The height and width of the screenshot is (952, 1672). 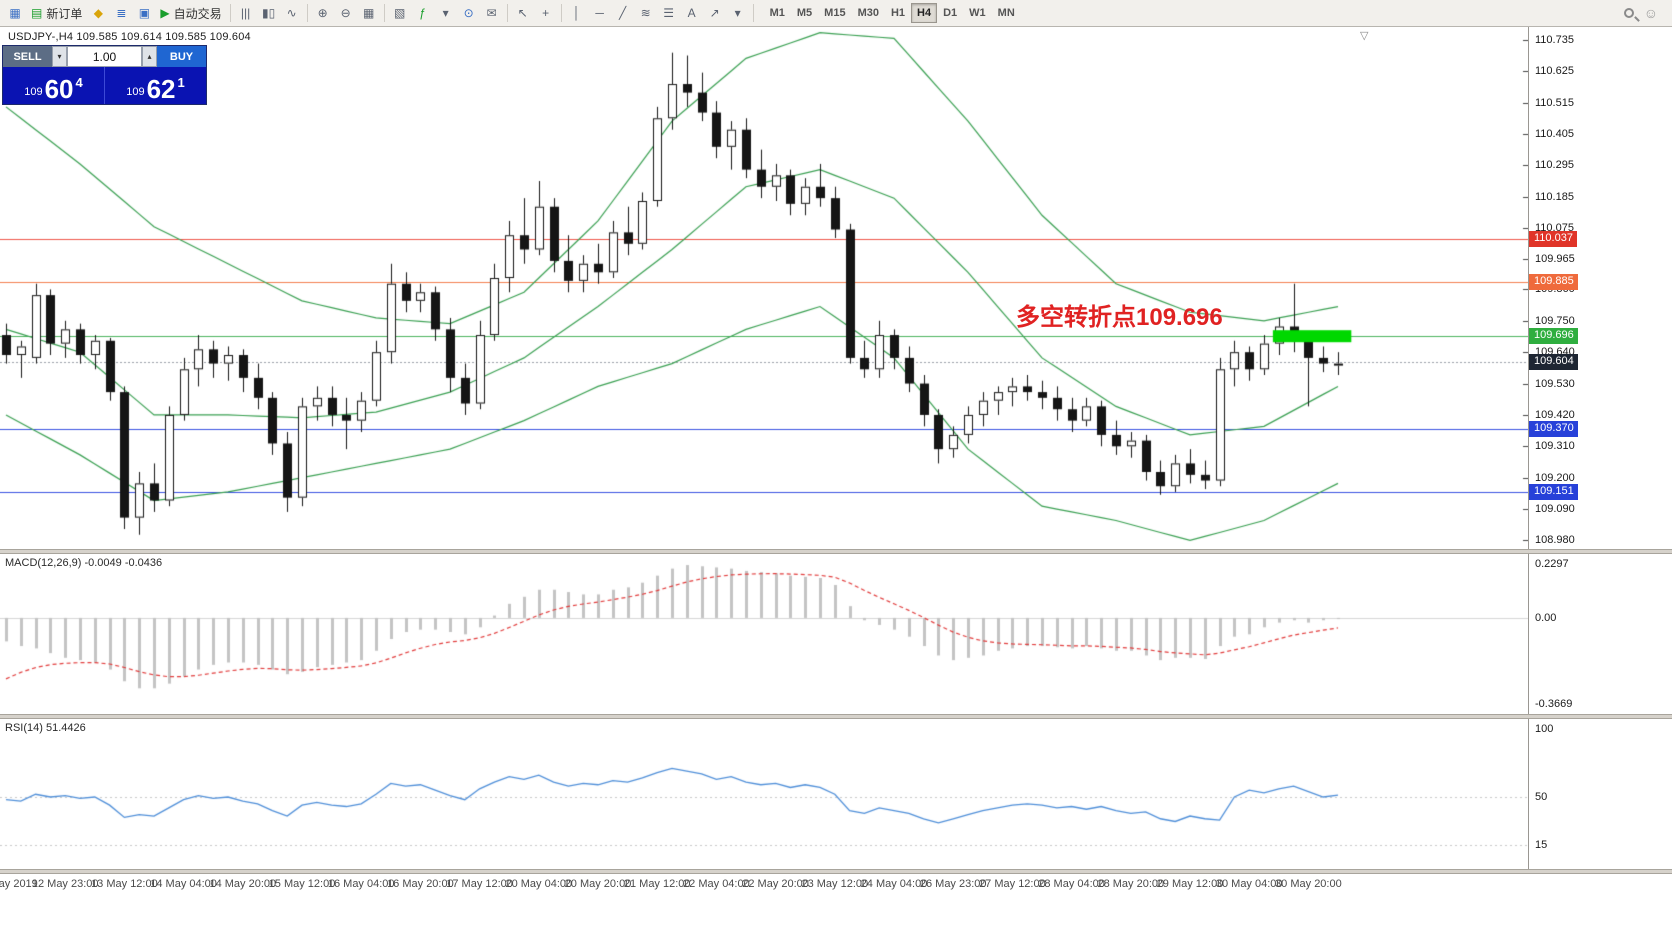 I want to click on price-level-badge: 109.370, so click(x=1553, y=429).